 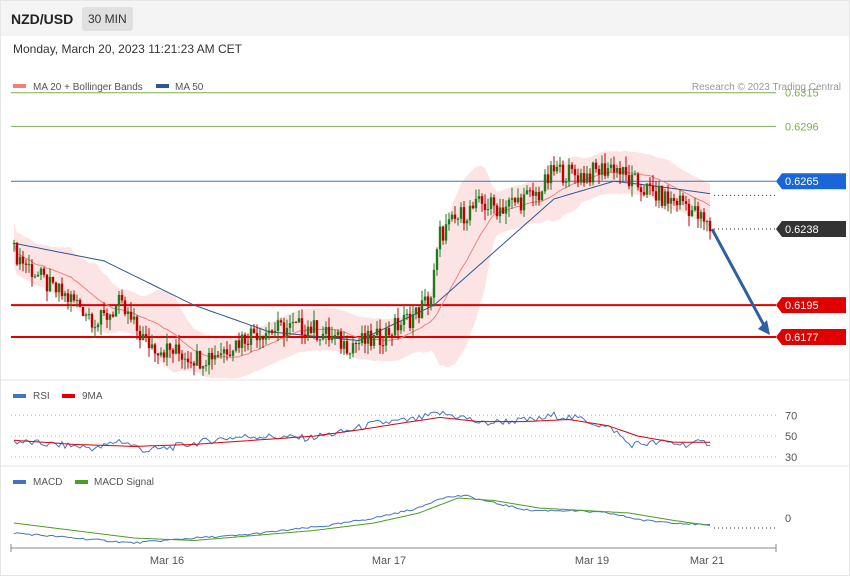 What do you see at coordinates (802, 230) in the screenshot?
I see `level-label: 0.6238` at bounding box center [802, 230].